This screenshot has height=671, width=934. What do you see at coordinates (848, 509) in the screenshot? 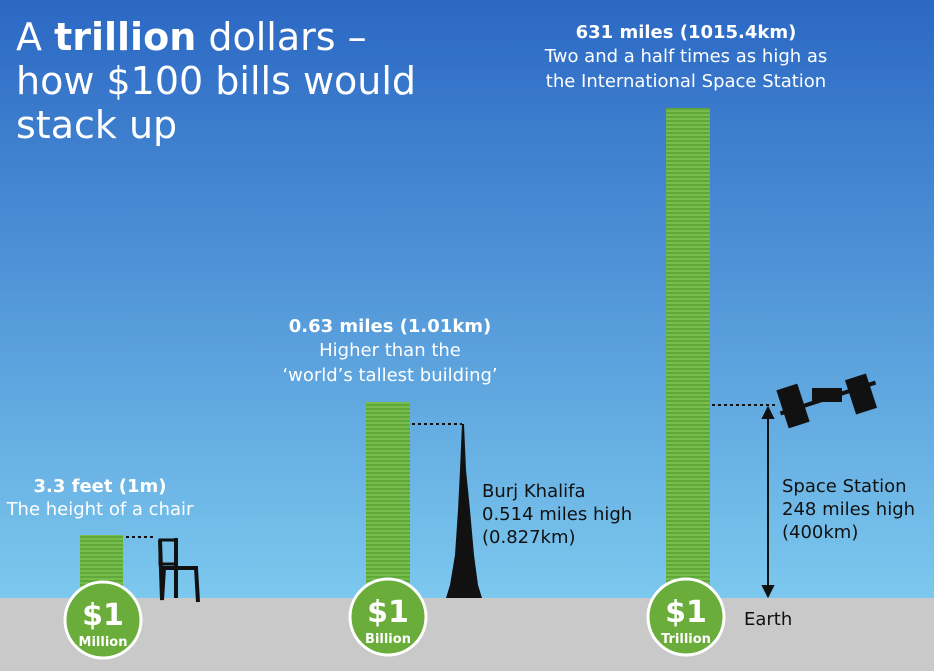
I see `reference-text: 248 miles high` at bounding box center [848, 509].